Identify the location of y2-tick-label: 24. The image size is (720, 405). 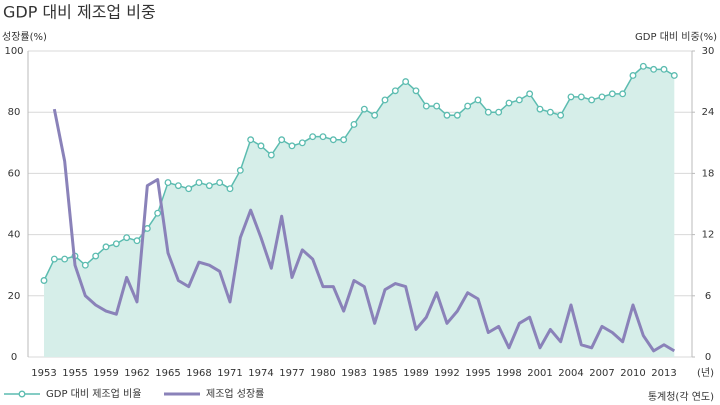
(708, 112).